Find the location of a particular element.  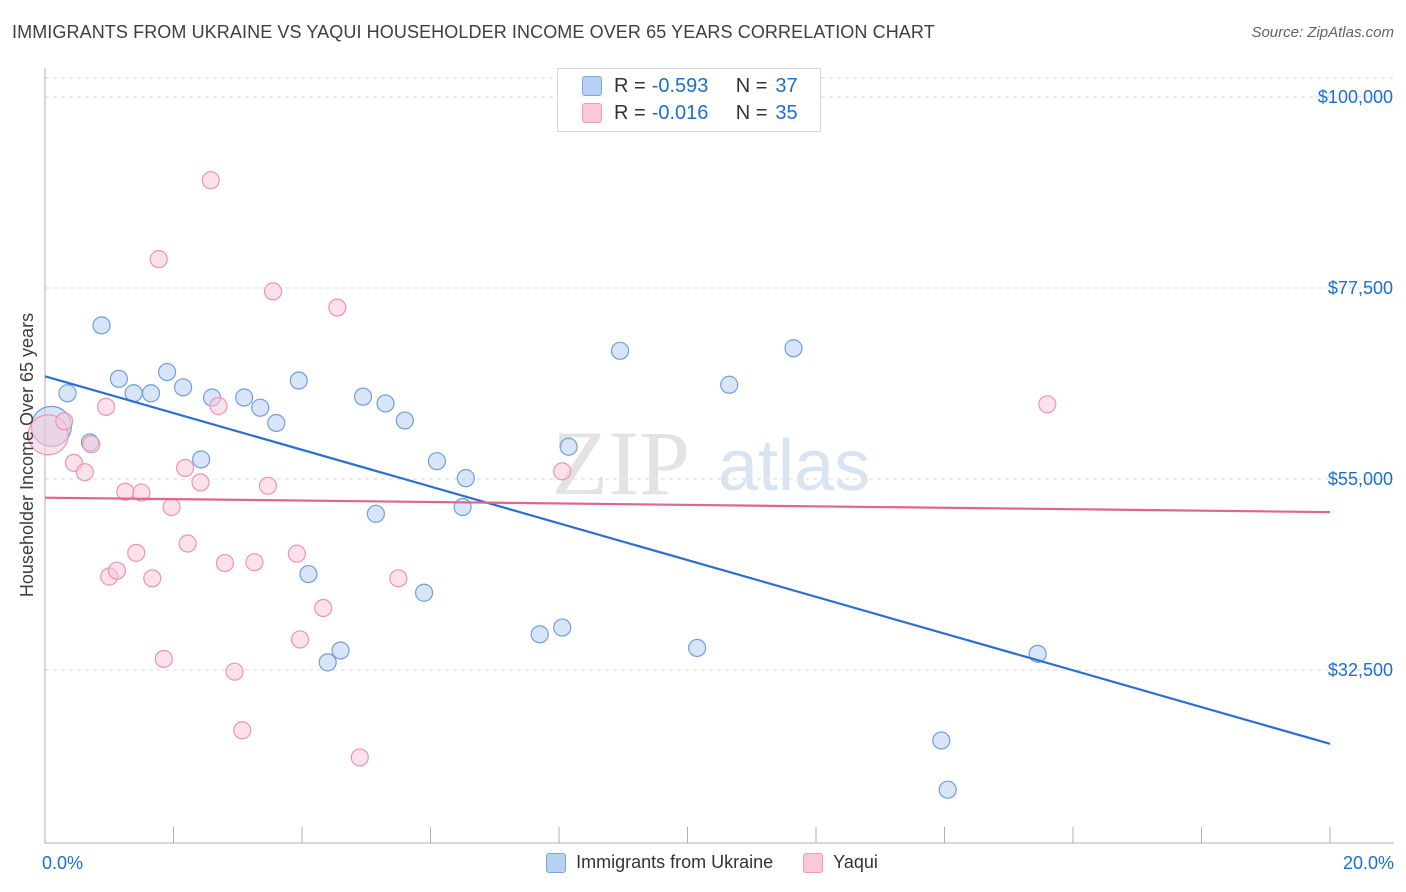

correlation-legend: R = -0.593 N = 37 R = -0.016 N = 35 is located at coordinates (689, 100).